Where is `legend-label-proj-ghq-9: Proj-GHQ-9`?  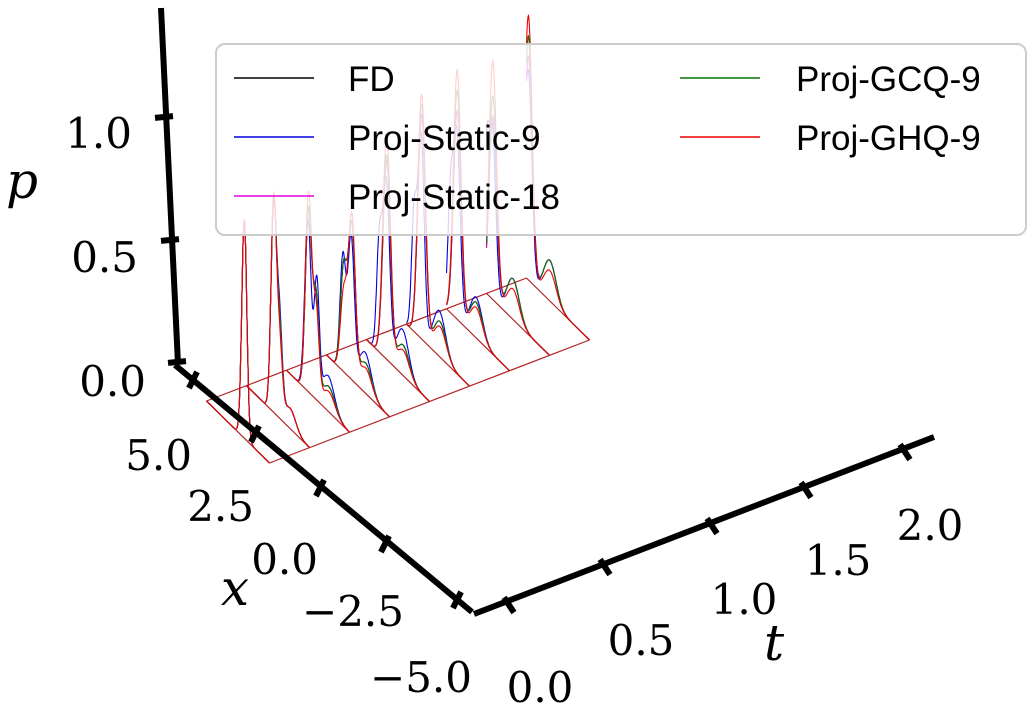
legend-label-proj-ghq-9: Proj-GHQ-9 is located at coordinates (888, 138).